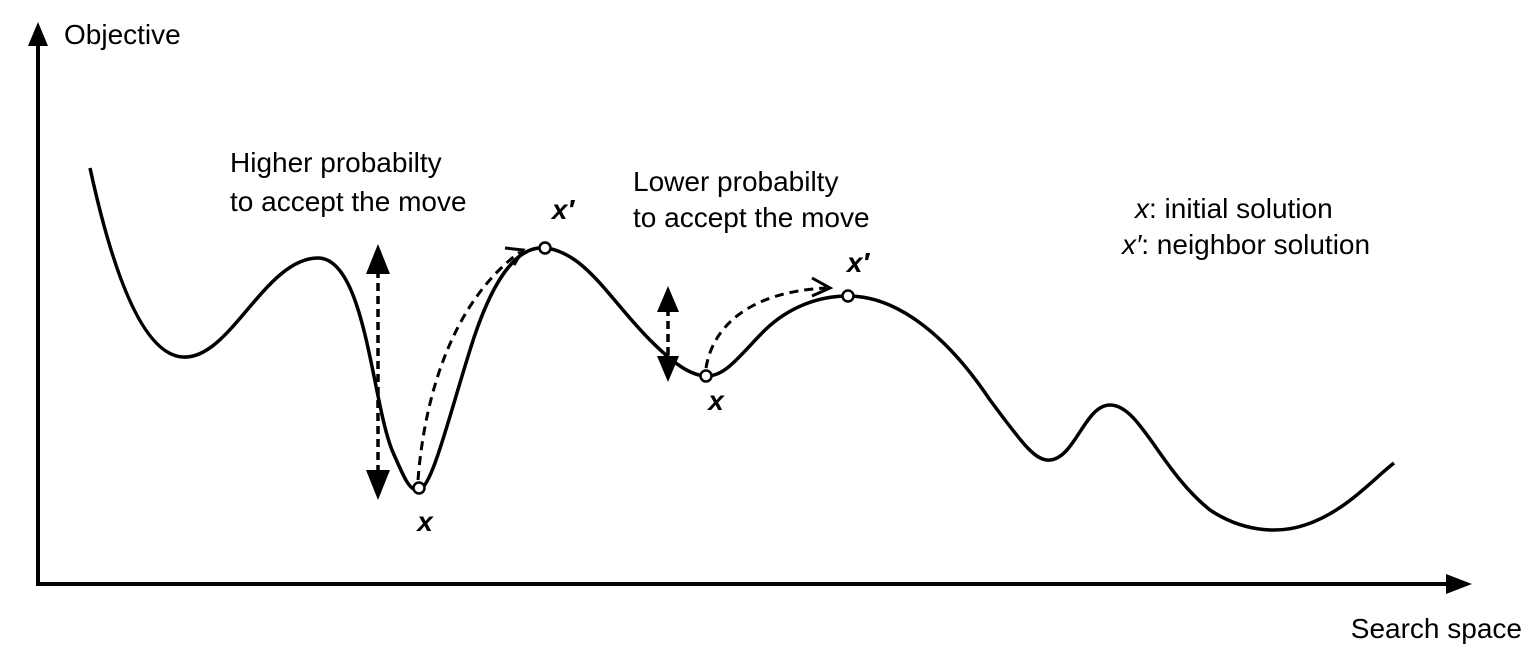  What do you see at coordinates (563, 209) in the screenshot?
I see `label-xp-left: x′` at bounding box center [563, 209].